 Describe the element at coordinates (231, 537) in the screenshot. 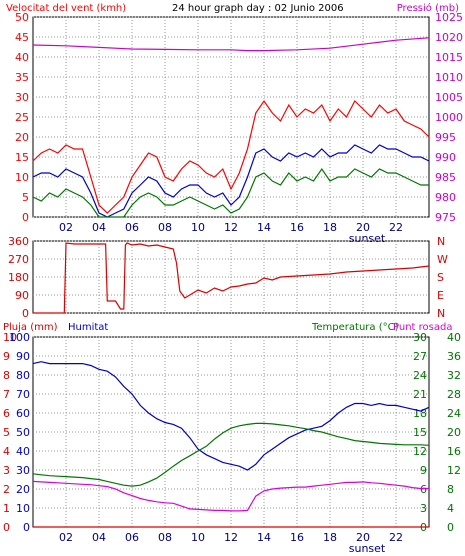

I see `rain-humidity-temperature-x-ticks: 02 04 06 08 10 12 14 16 18 20 22` at that location.